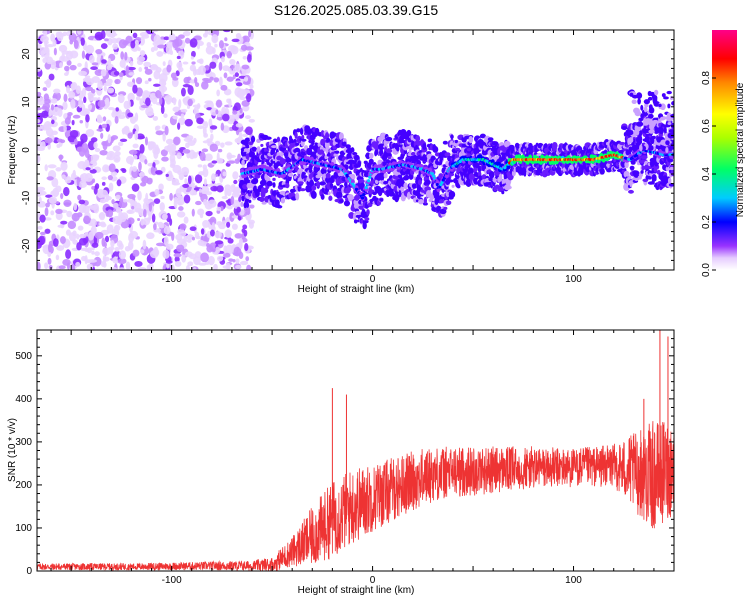 The image size is (750, 600). What do you see at coordinates (724, 150) in the screenshot?
I see `colorbar-gradient` at bounding box center [724, 150].